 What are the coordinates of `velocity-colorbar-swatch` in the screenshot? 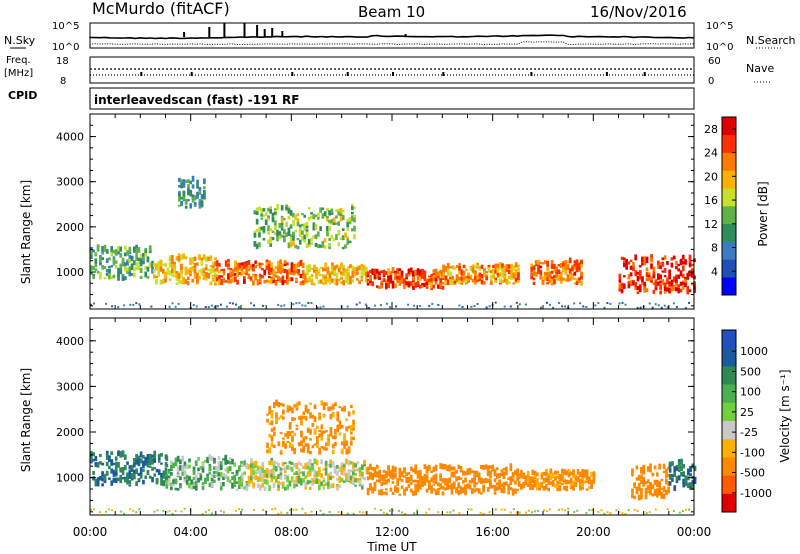 It's located at (729, 448).